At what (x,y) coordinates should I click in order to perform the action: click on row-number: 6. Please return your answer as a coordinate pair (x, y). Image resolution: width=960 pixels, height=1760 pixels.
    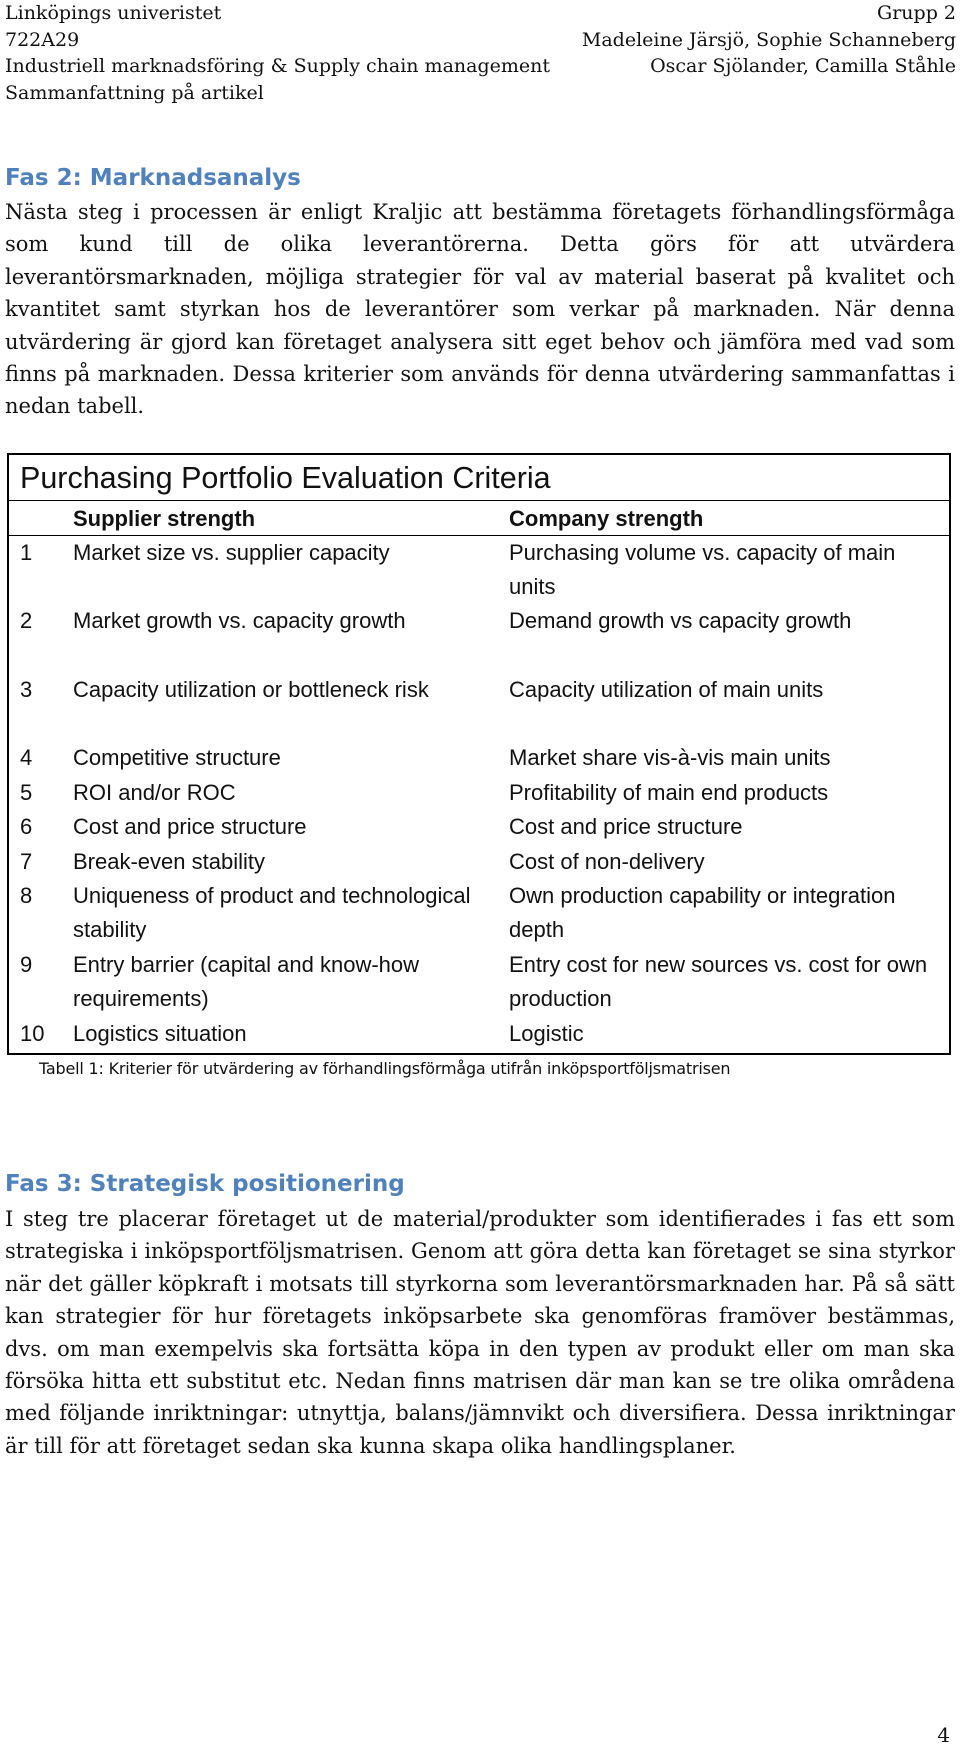
    Looking at the image, I should click on (26, 826).